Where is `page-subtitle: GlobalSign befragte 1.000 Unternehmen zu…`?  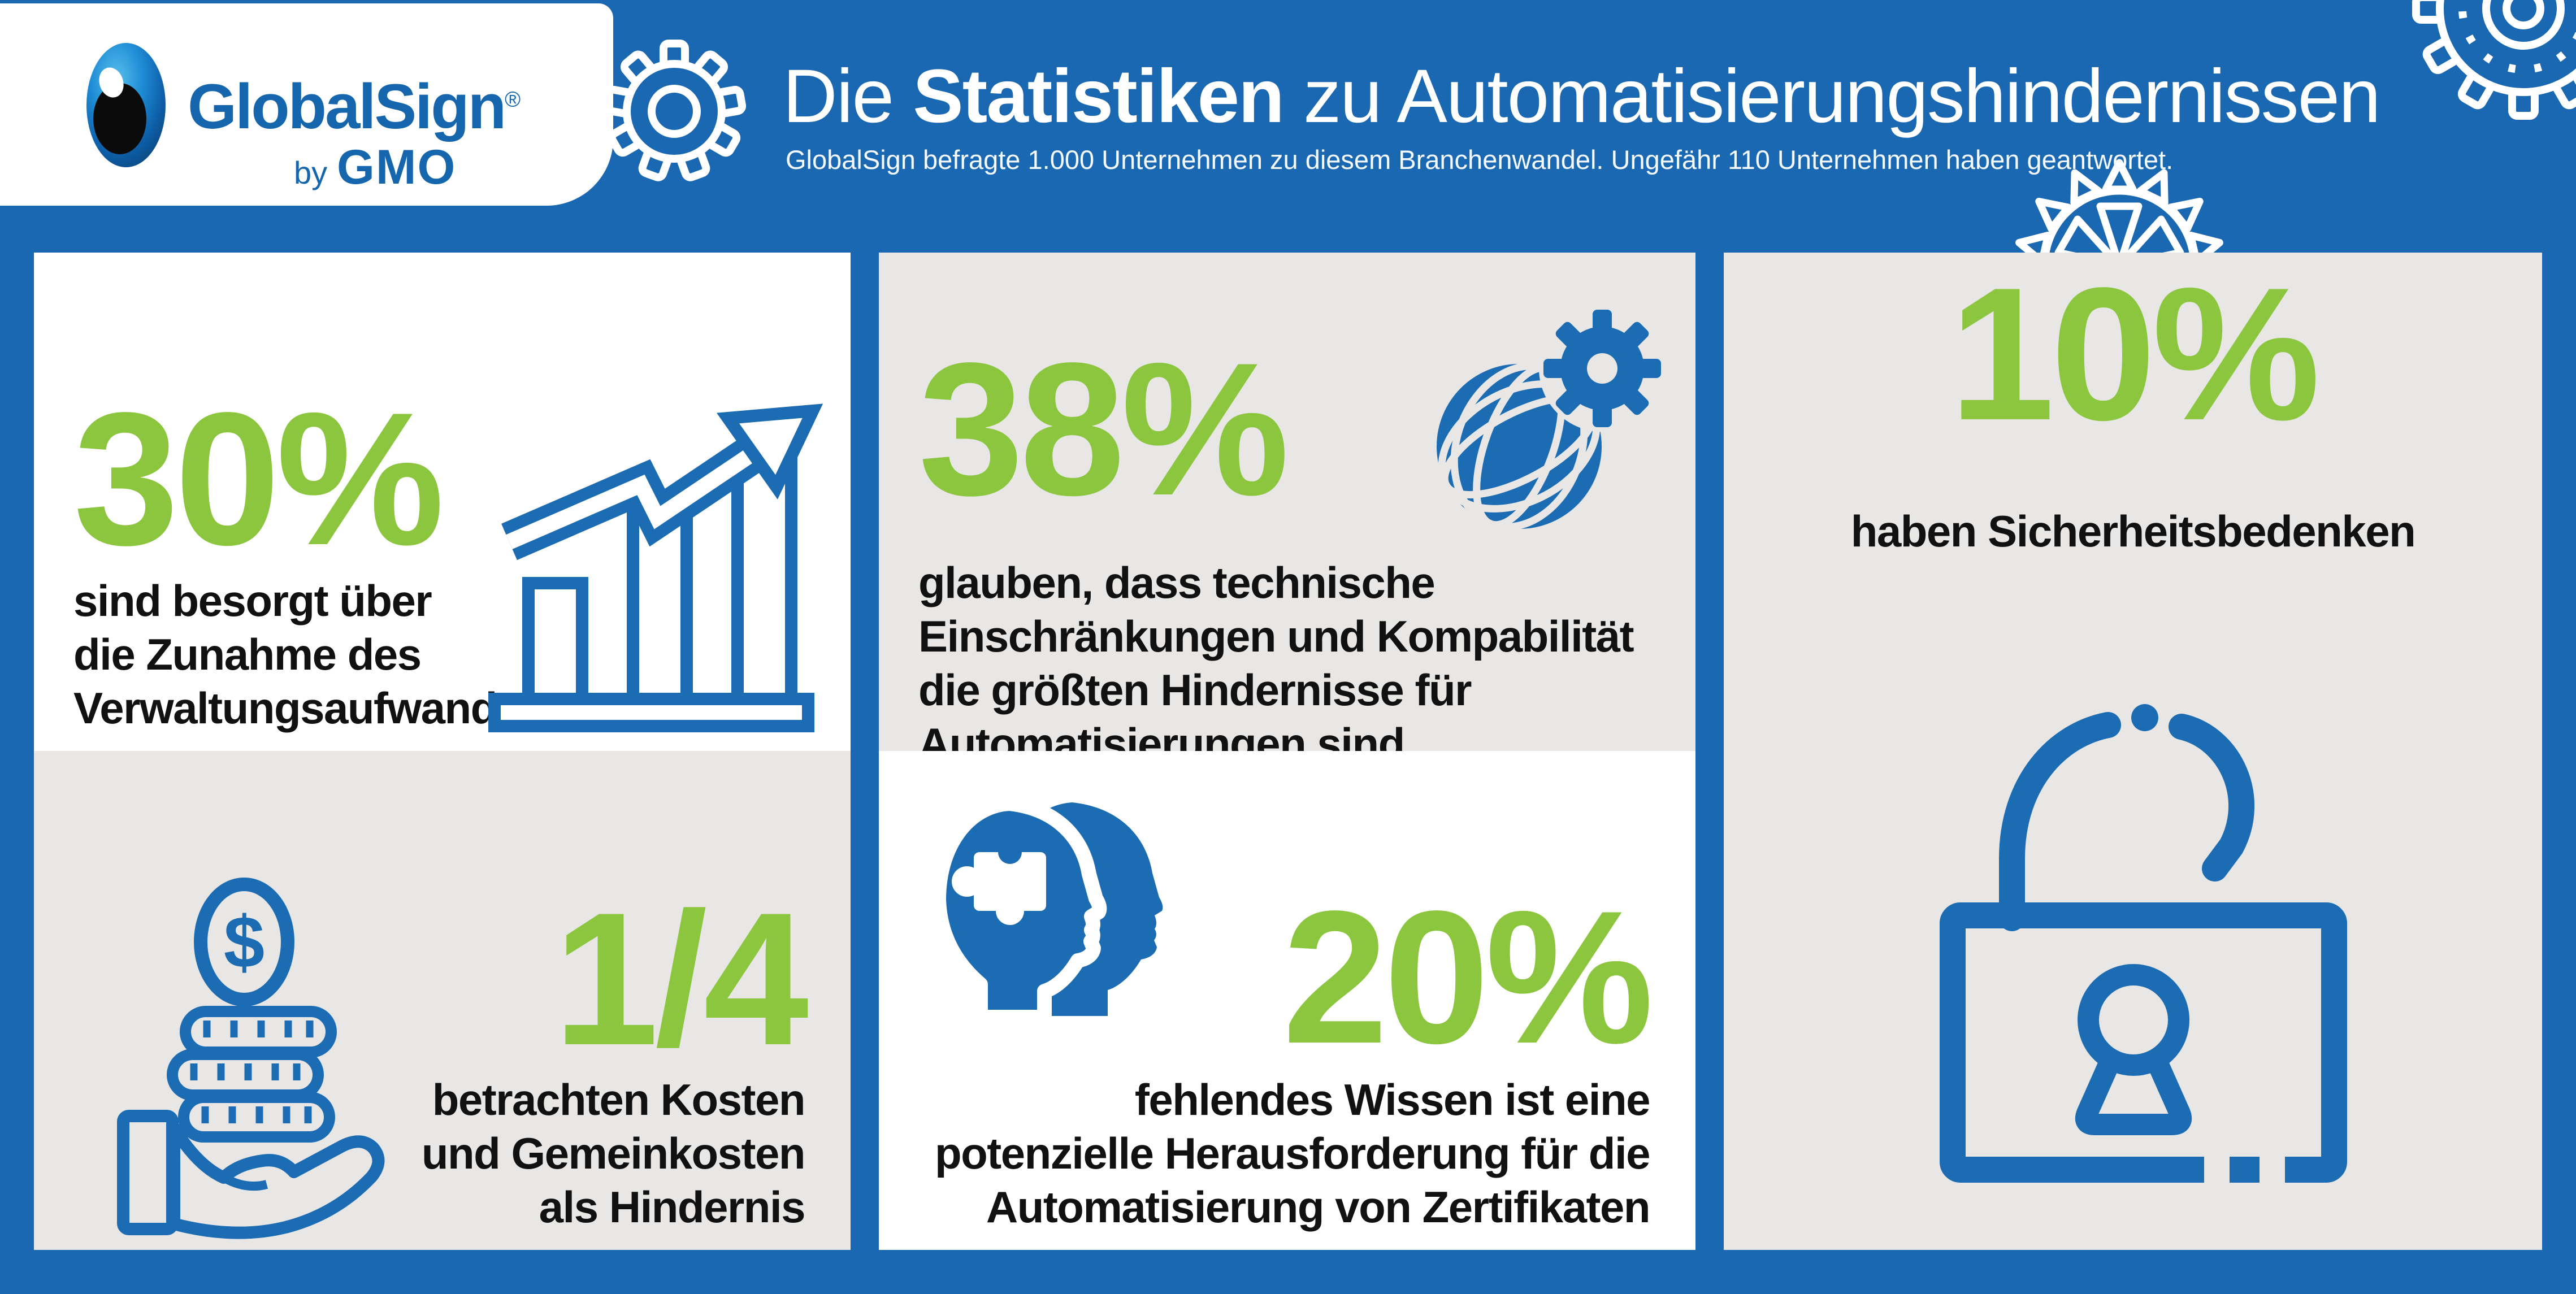
page-subtitle: GlobalSign befragte 1.000 Unternehmen zu… is located at coordinates (1480, 160).